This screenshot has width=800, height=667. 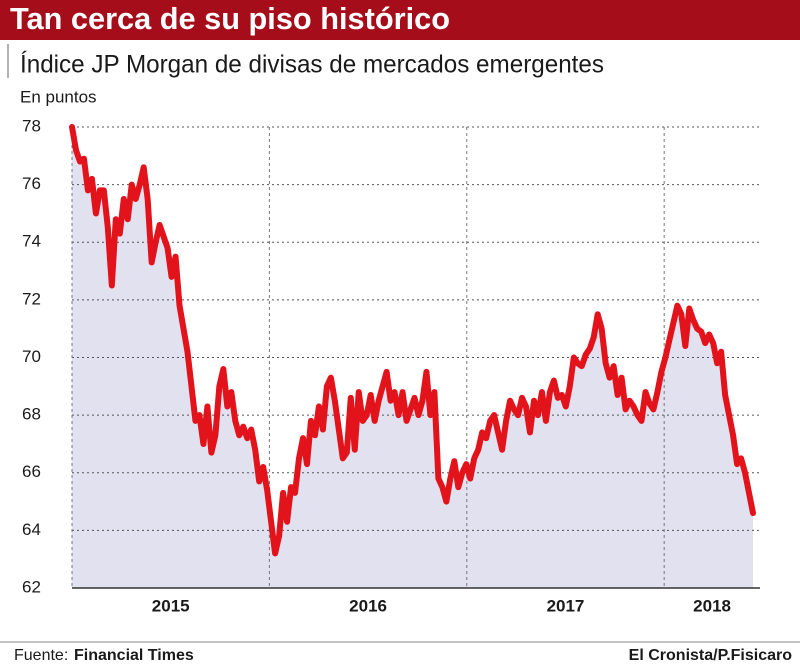 I want to click on y-tick-label: 72, so click(x=31, y=298).